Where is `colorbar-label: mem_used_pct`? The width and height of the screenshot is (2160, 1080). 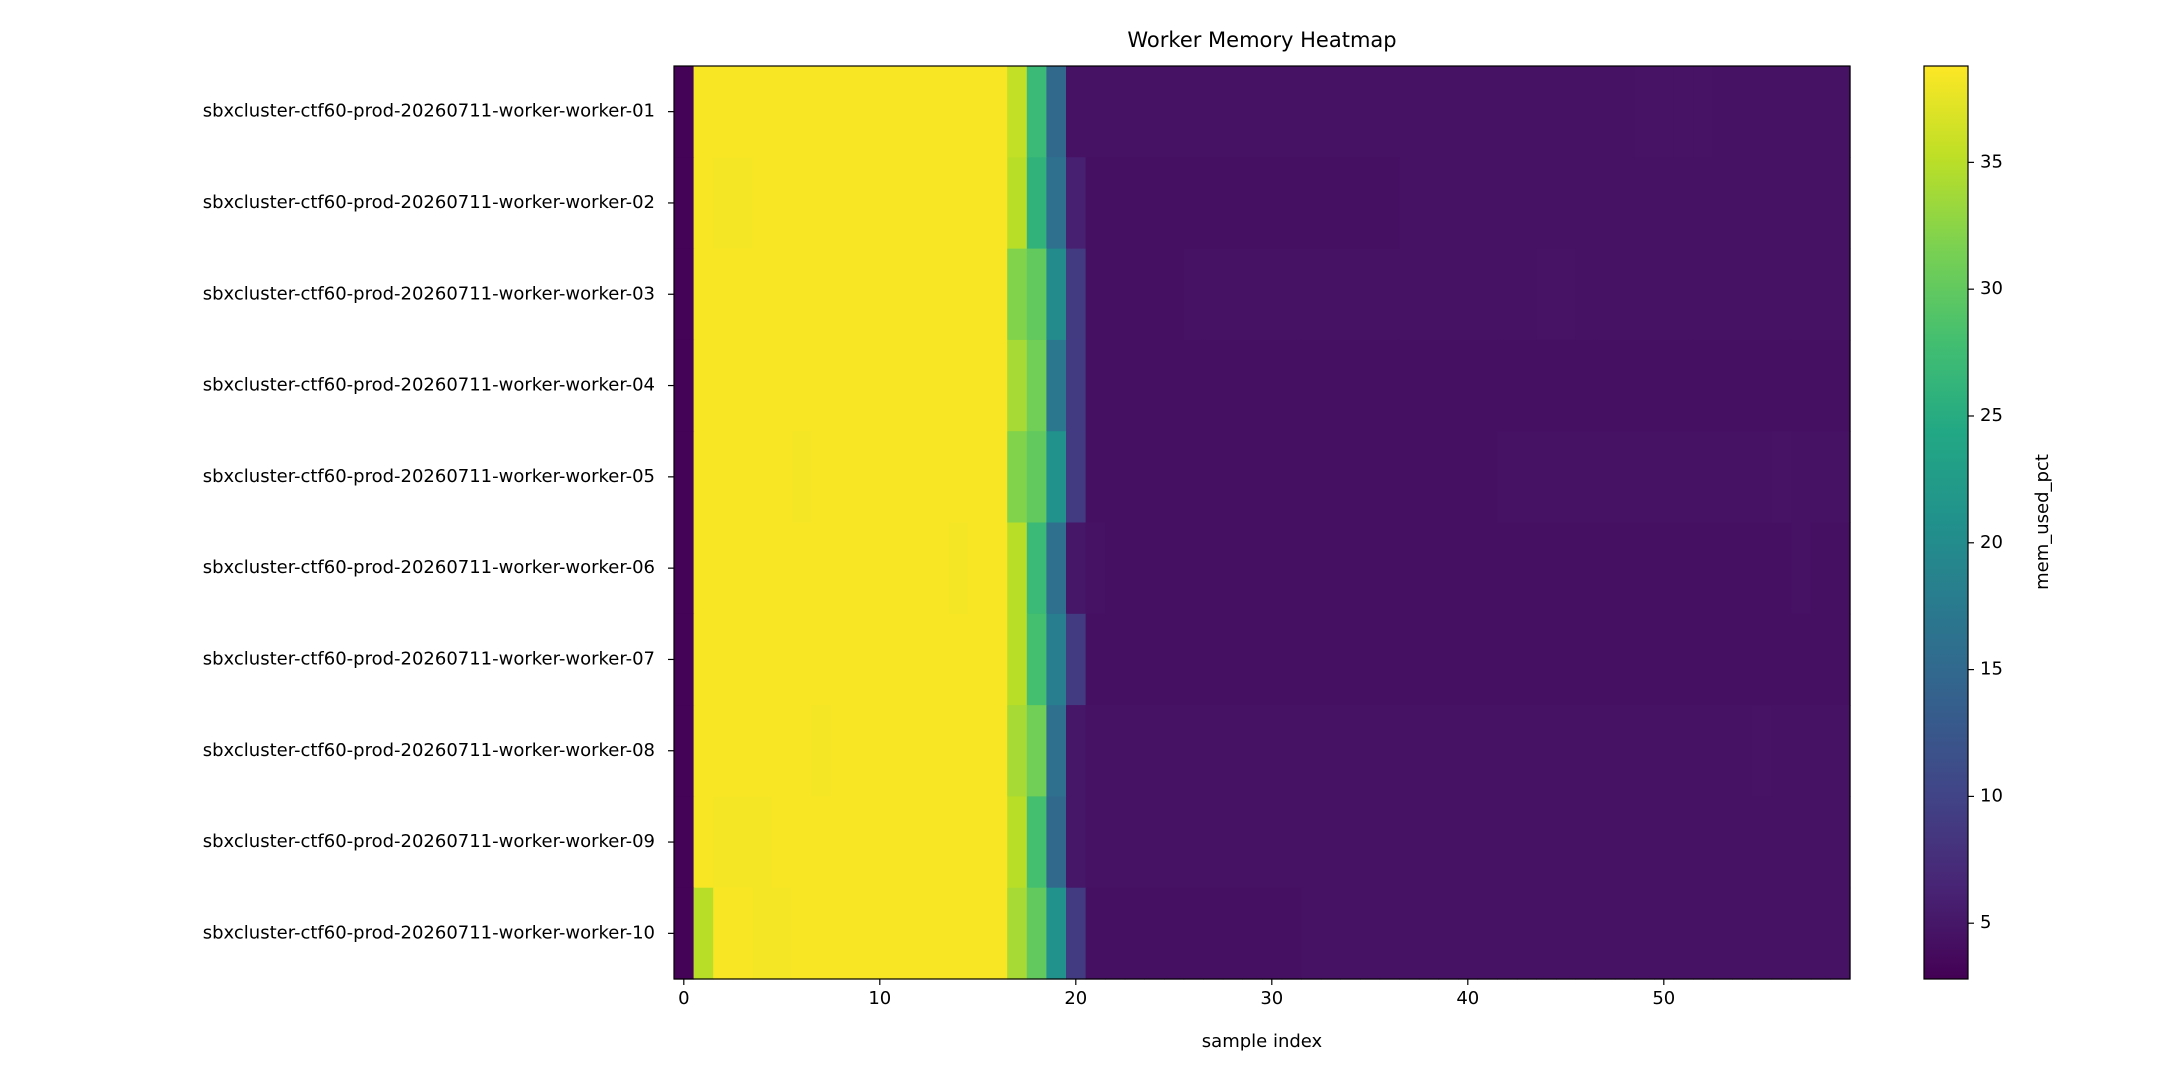 colorbar-label: mem_used_pct is located at coordinates (2042, 522).